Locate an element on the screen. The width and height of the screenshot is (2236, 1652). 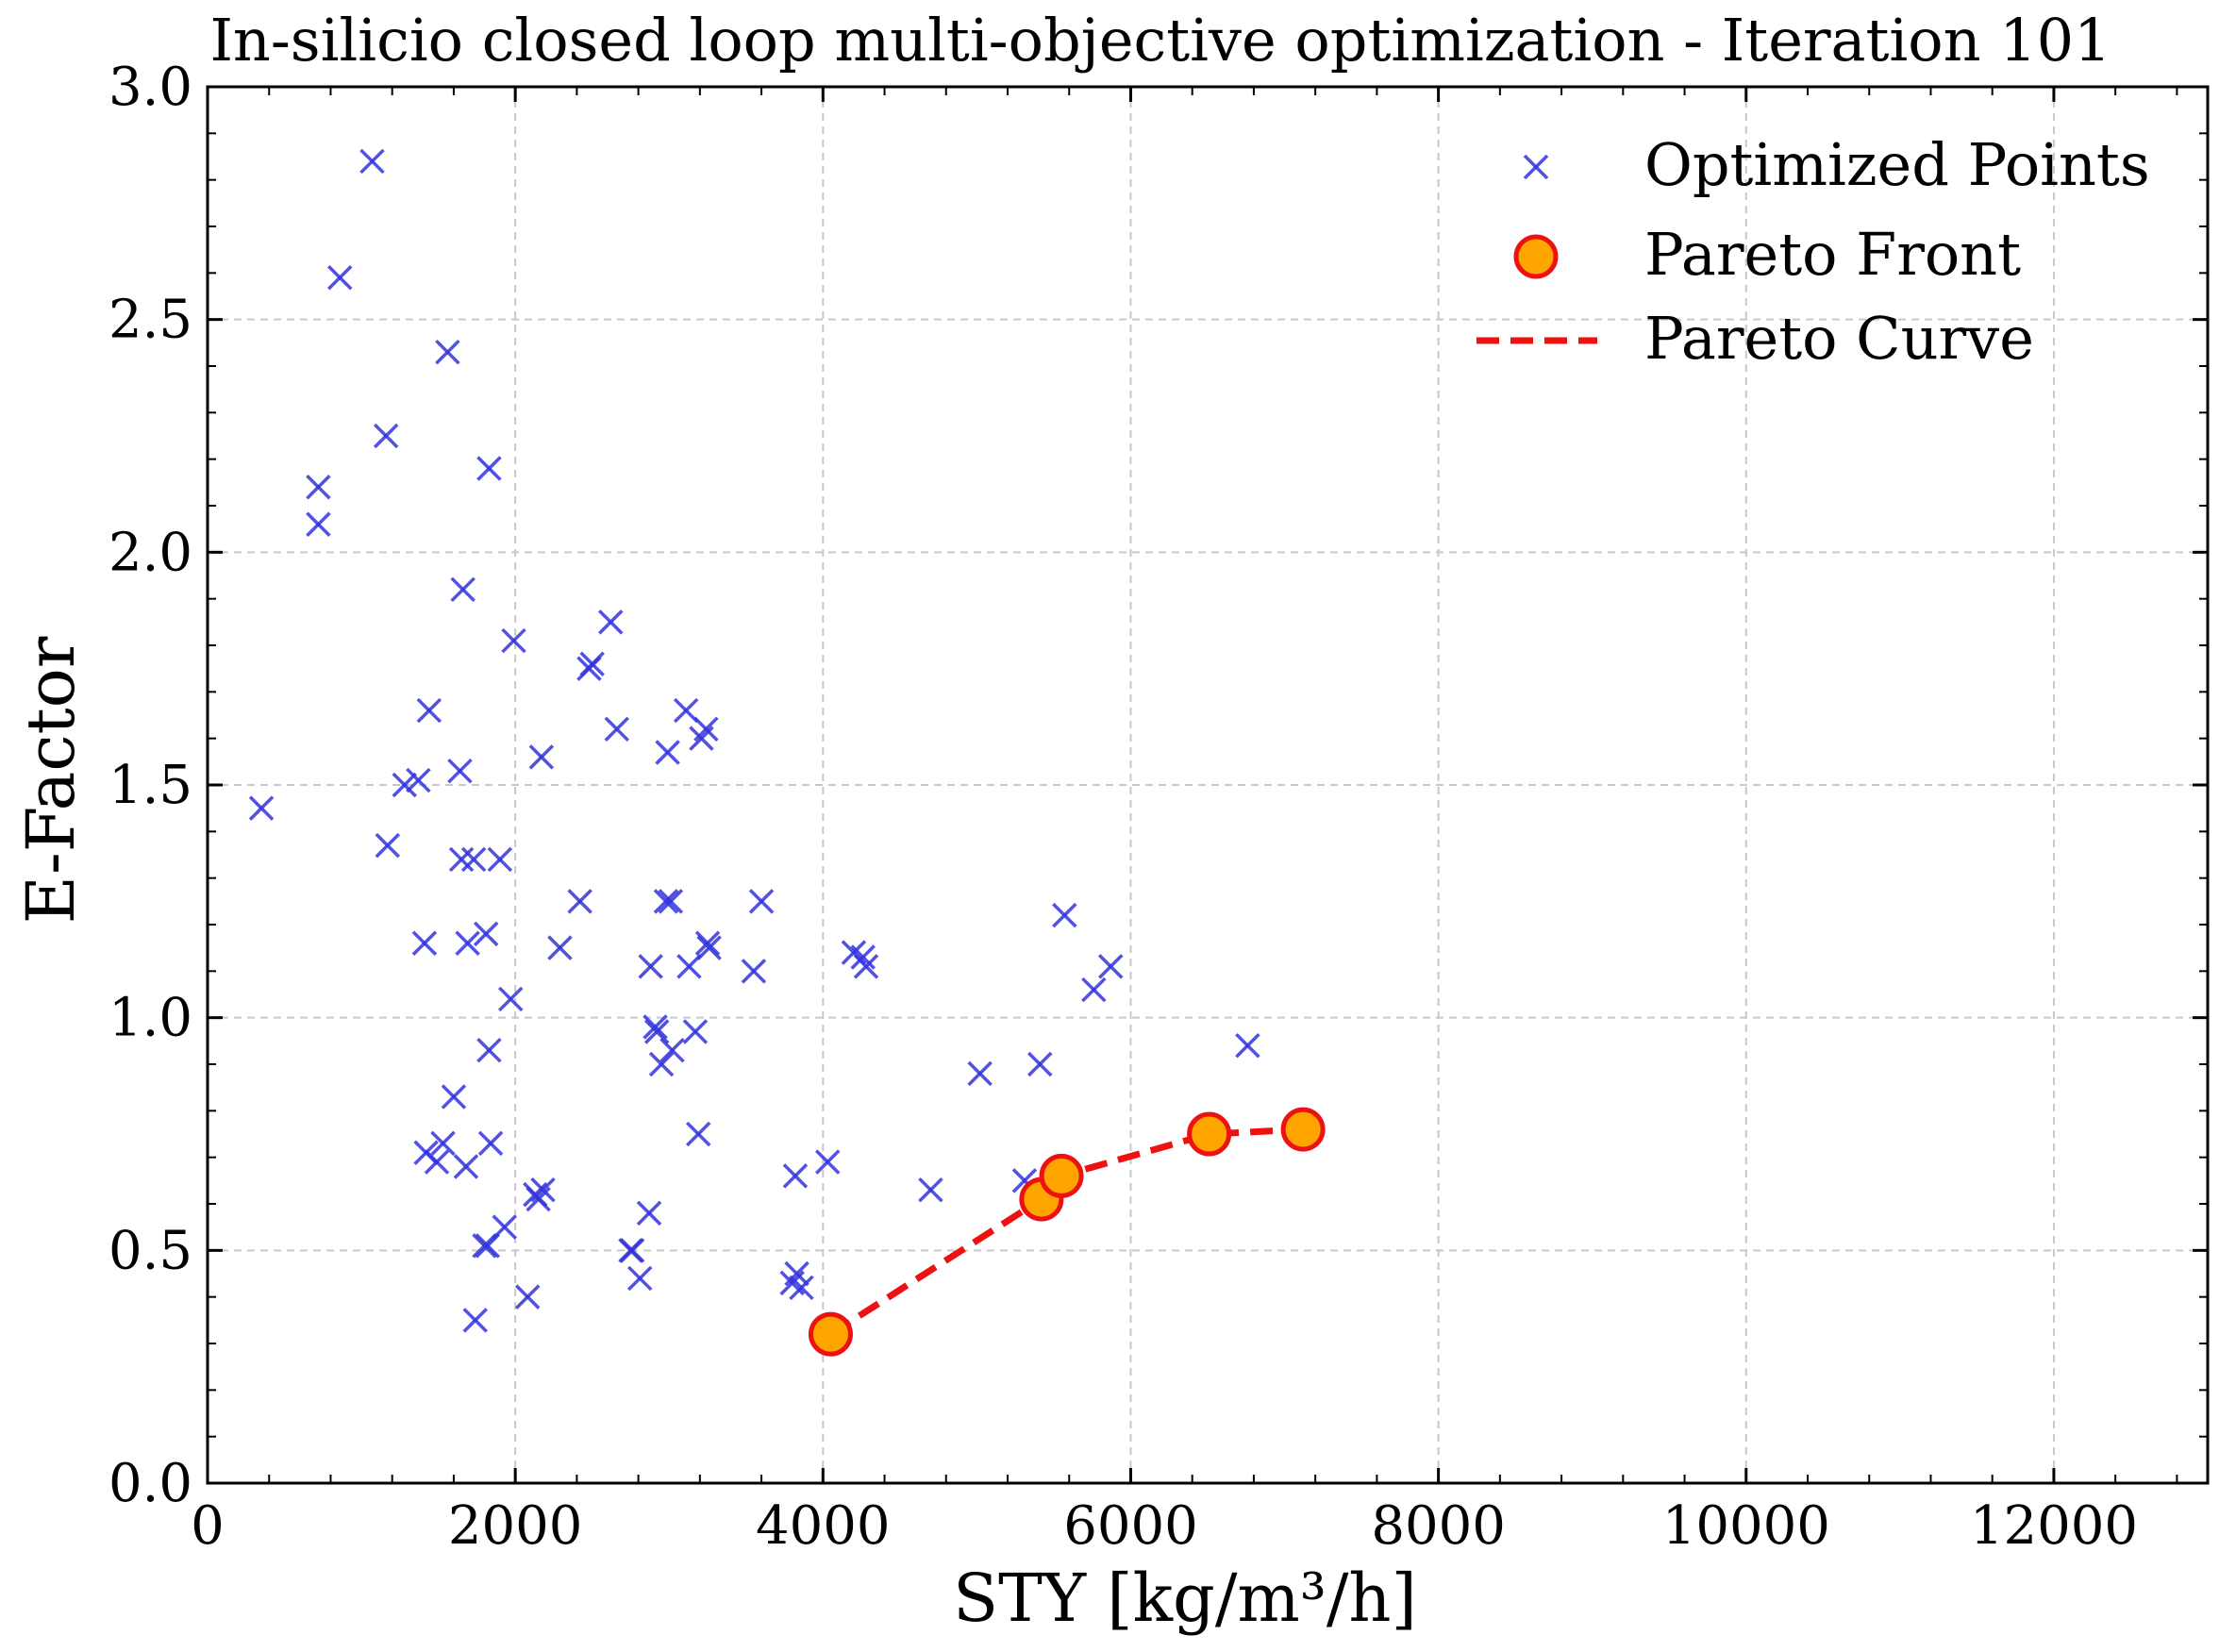
y-tick-label: 1.0 is located at coordinates (150, 1018).